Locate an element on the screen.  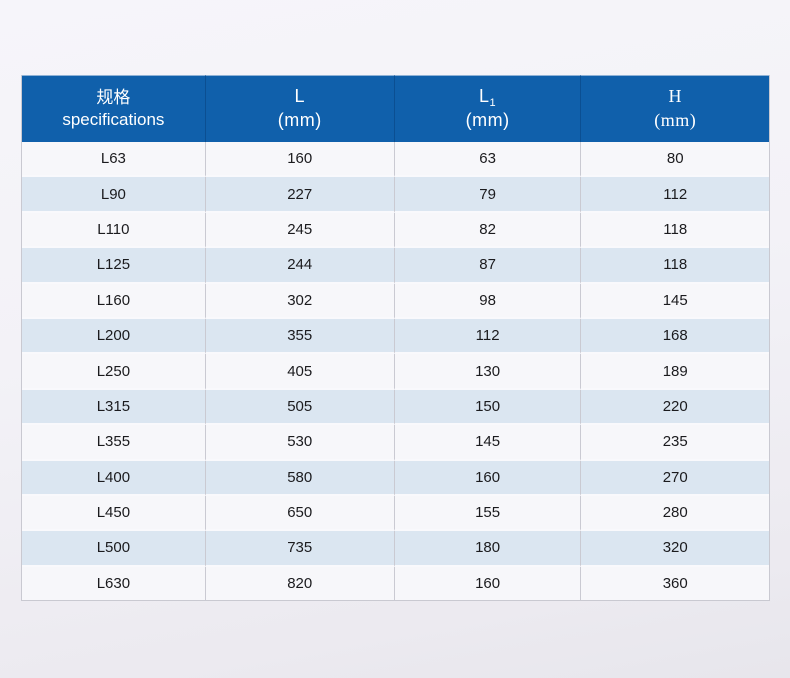
cell-specification: L90 is located at coordinates (114, 195).